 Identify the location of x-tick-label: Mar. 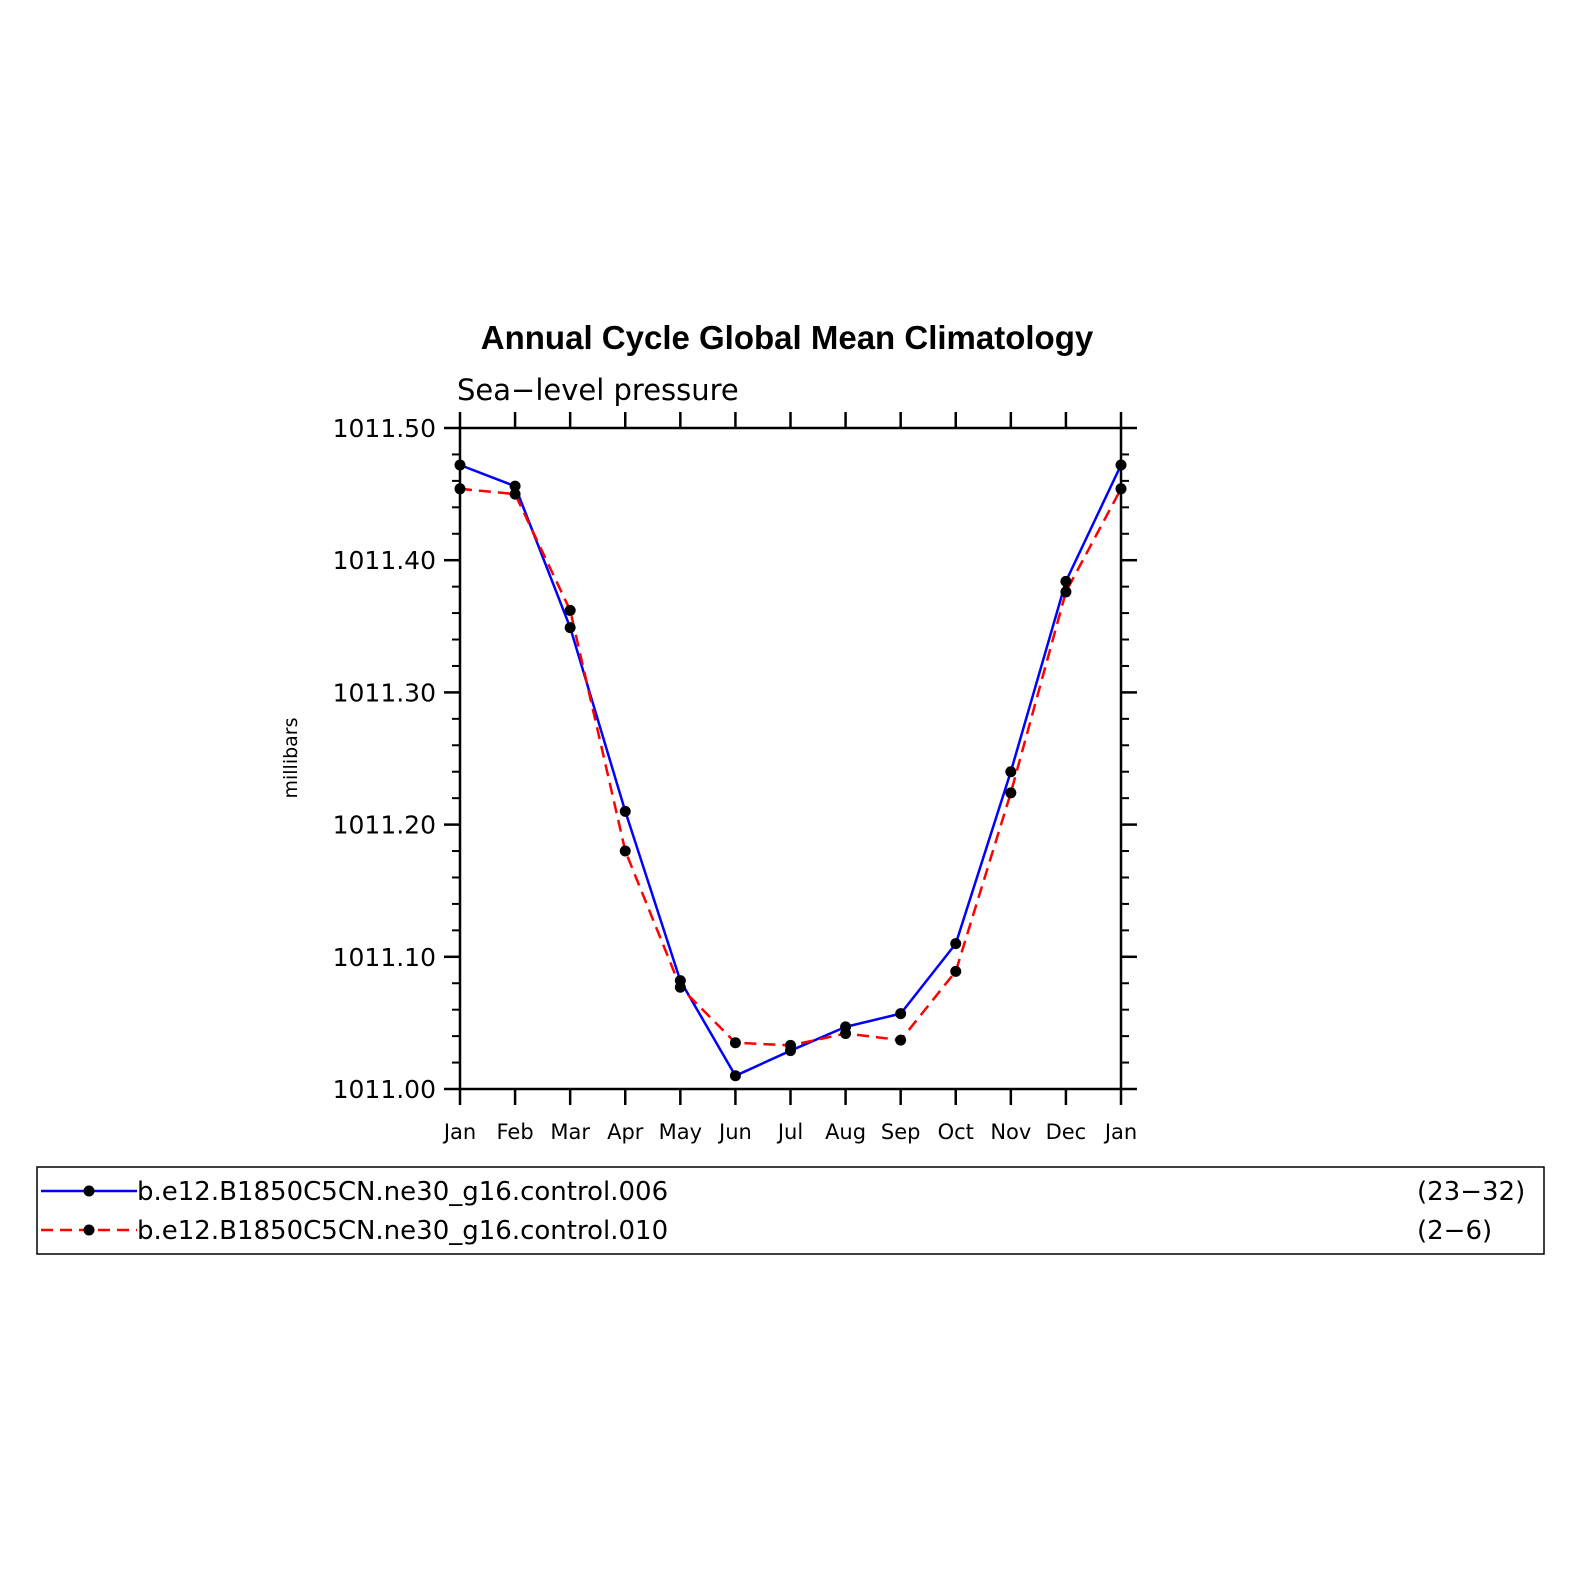
(570, 1132).